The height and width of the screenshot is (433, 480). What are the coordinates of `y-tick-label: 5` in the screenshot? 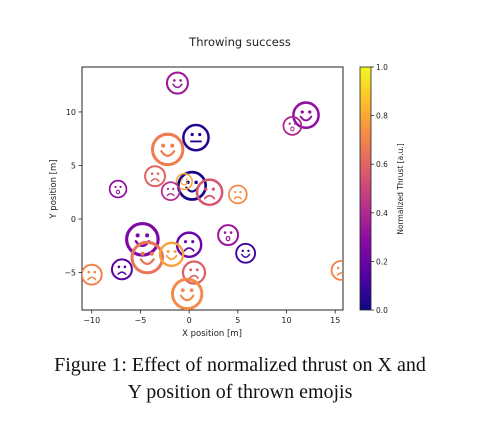 It's located at (73, 165).